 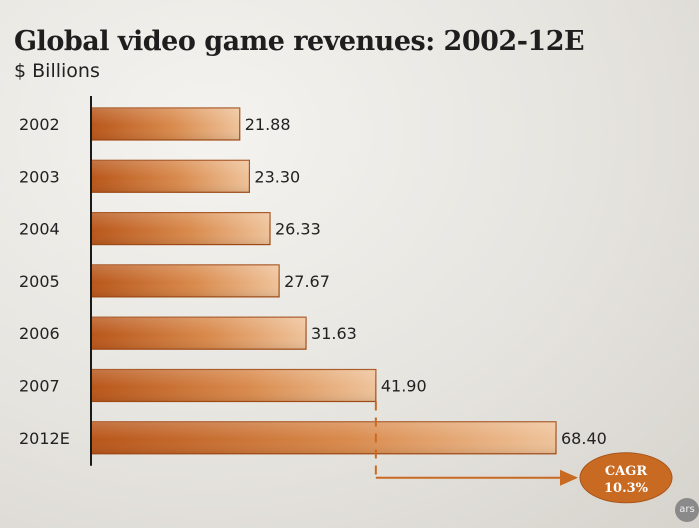 What do you see at coordinates (626, 471) in the screenshot?
I see `cagr-label: CAGR` at bounding box center [626, 471].